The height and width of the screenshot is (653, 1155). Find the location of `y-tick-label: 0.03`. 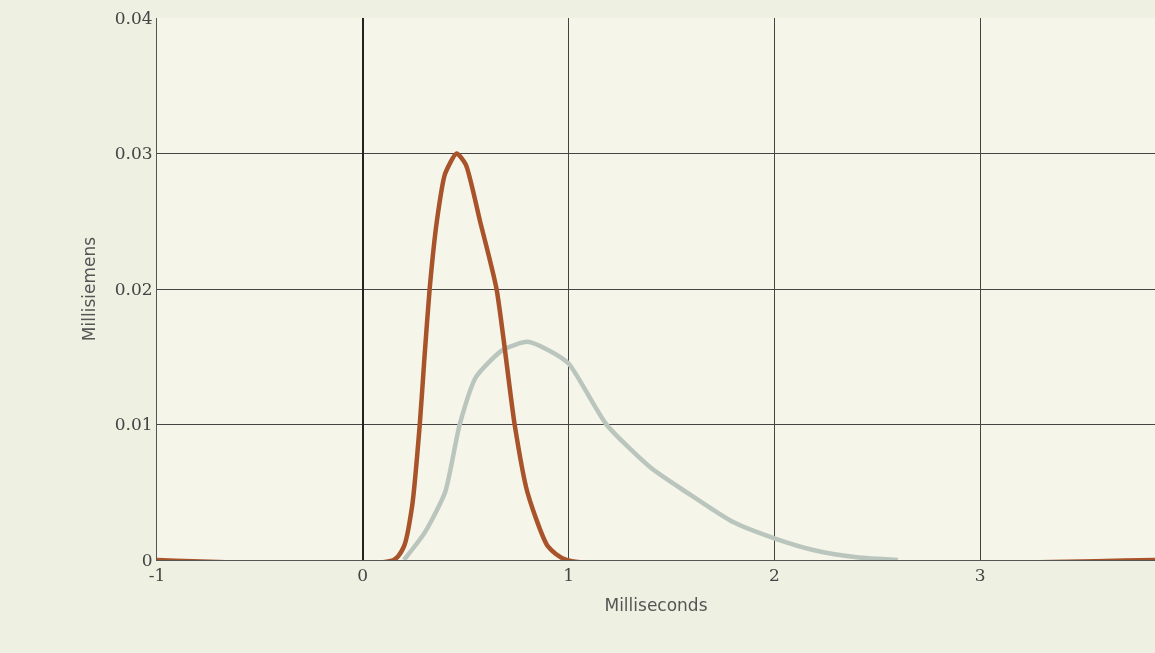

y-tick-label: 0.03 is located at coordinates (133, 153).